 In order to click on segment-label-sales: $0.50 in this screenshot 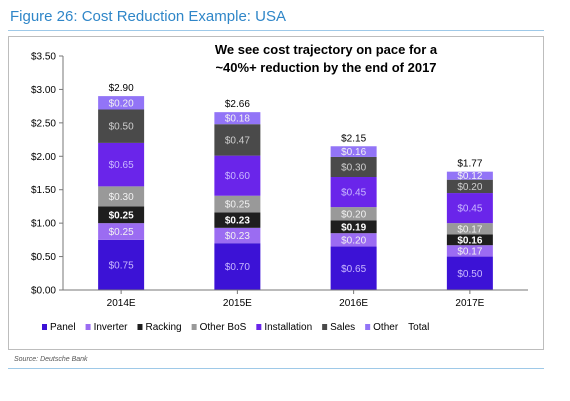, I will do `click(121, 127)`.